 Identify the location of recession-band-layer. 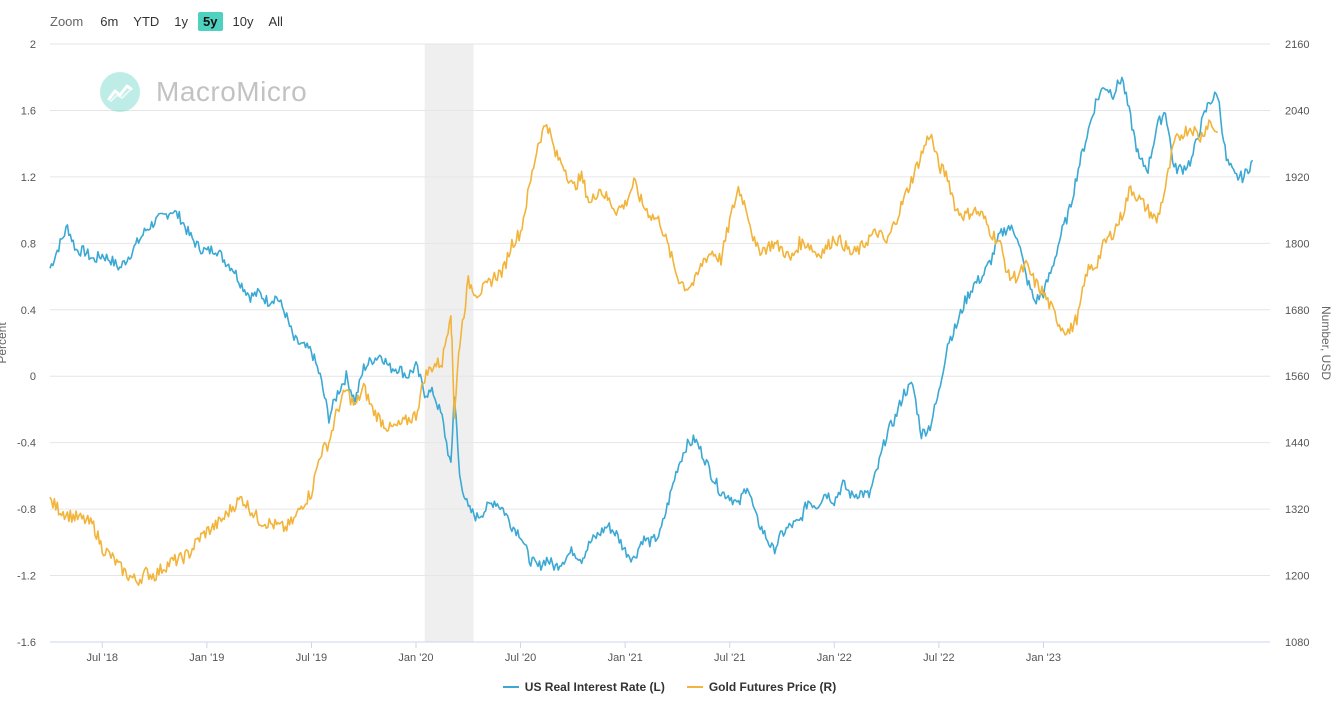
(449, 343).